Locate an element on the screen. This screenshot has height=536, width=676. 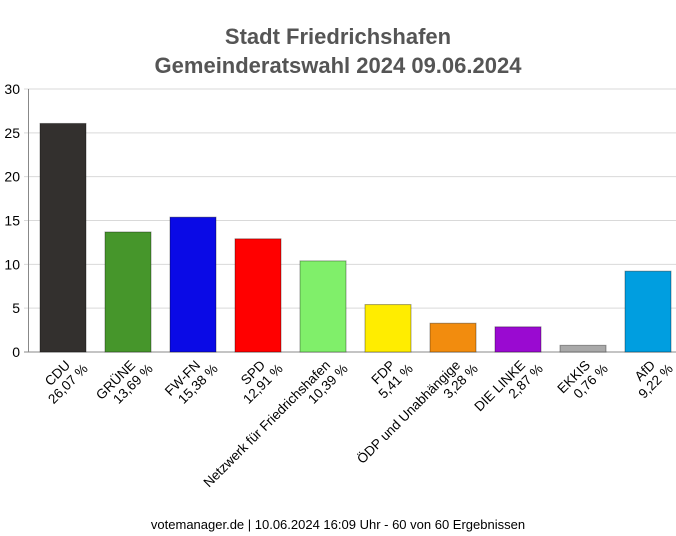
y-tick-label: 30 is located at coordinates (12, 89).